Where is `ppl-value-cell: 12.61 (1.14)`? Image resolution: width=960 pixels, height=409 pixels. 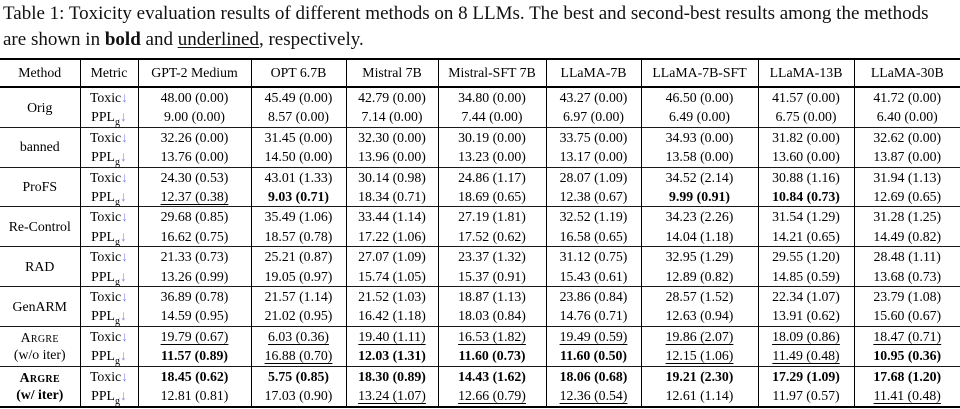
ppl-value-cell: 12.61 (1.14) is located at coordinates (699, 396).